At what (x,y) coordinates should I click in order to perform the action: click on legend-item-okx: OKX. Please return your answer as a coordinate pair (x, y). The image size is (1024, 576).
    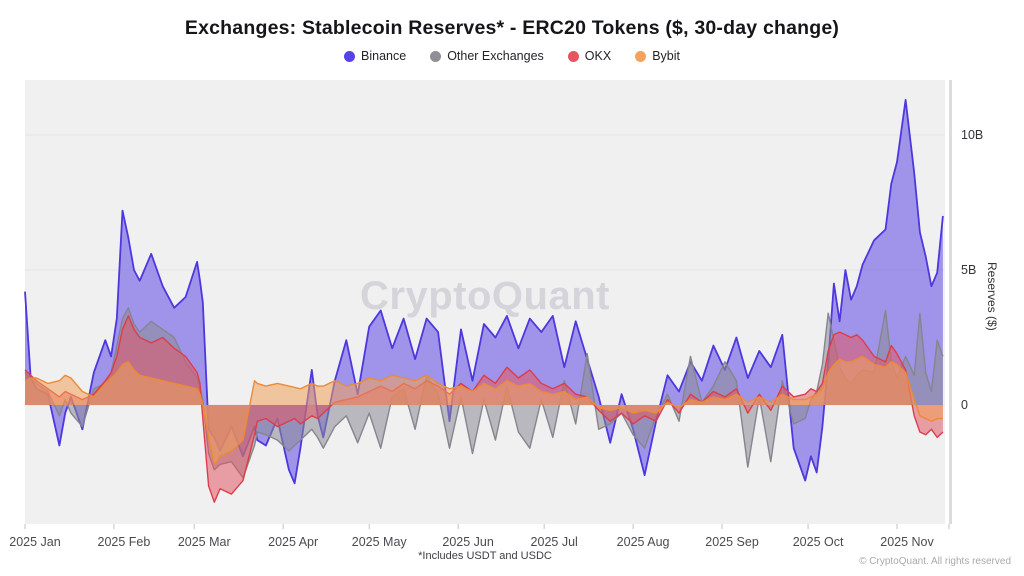
    Looking at the image, I should click on (589, 56).